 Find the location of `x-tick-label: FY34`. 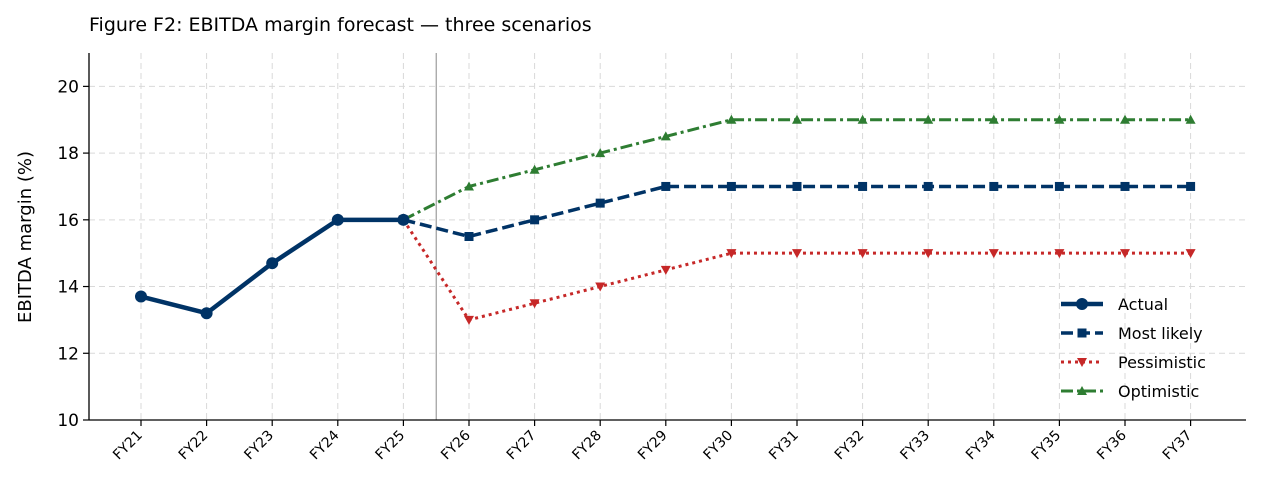

x-tick-label: FY34 is located at coordinates (981, 445).